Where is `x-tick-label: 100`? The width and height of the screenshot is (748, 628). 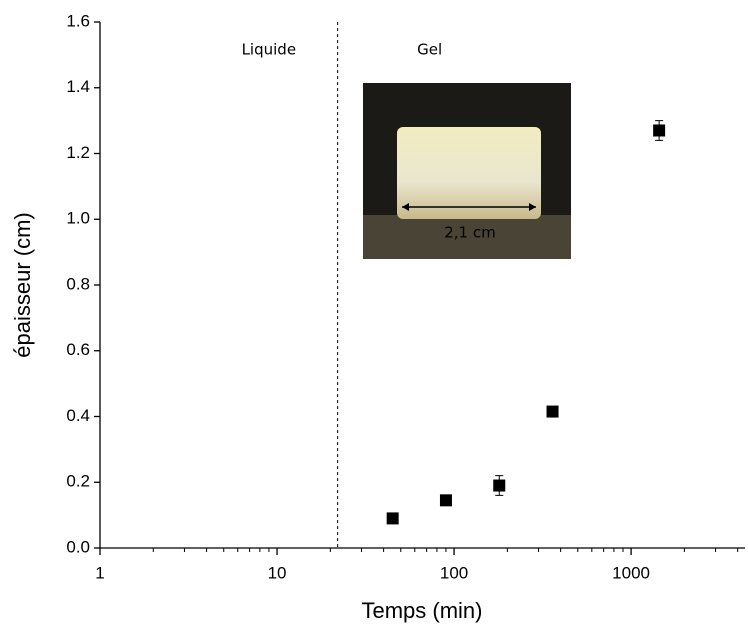 x-tick-label: 100 is located at coordinates (454, 572).